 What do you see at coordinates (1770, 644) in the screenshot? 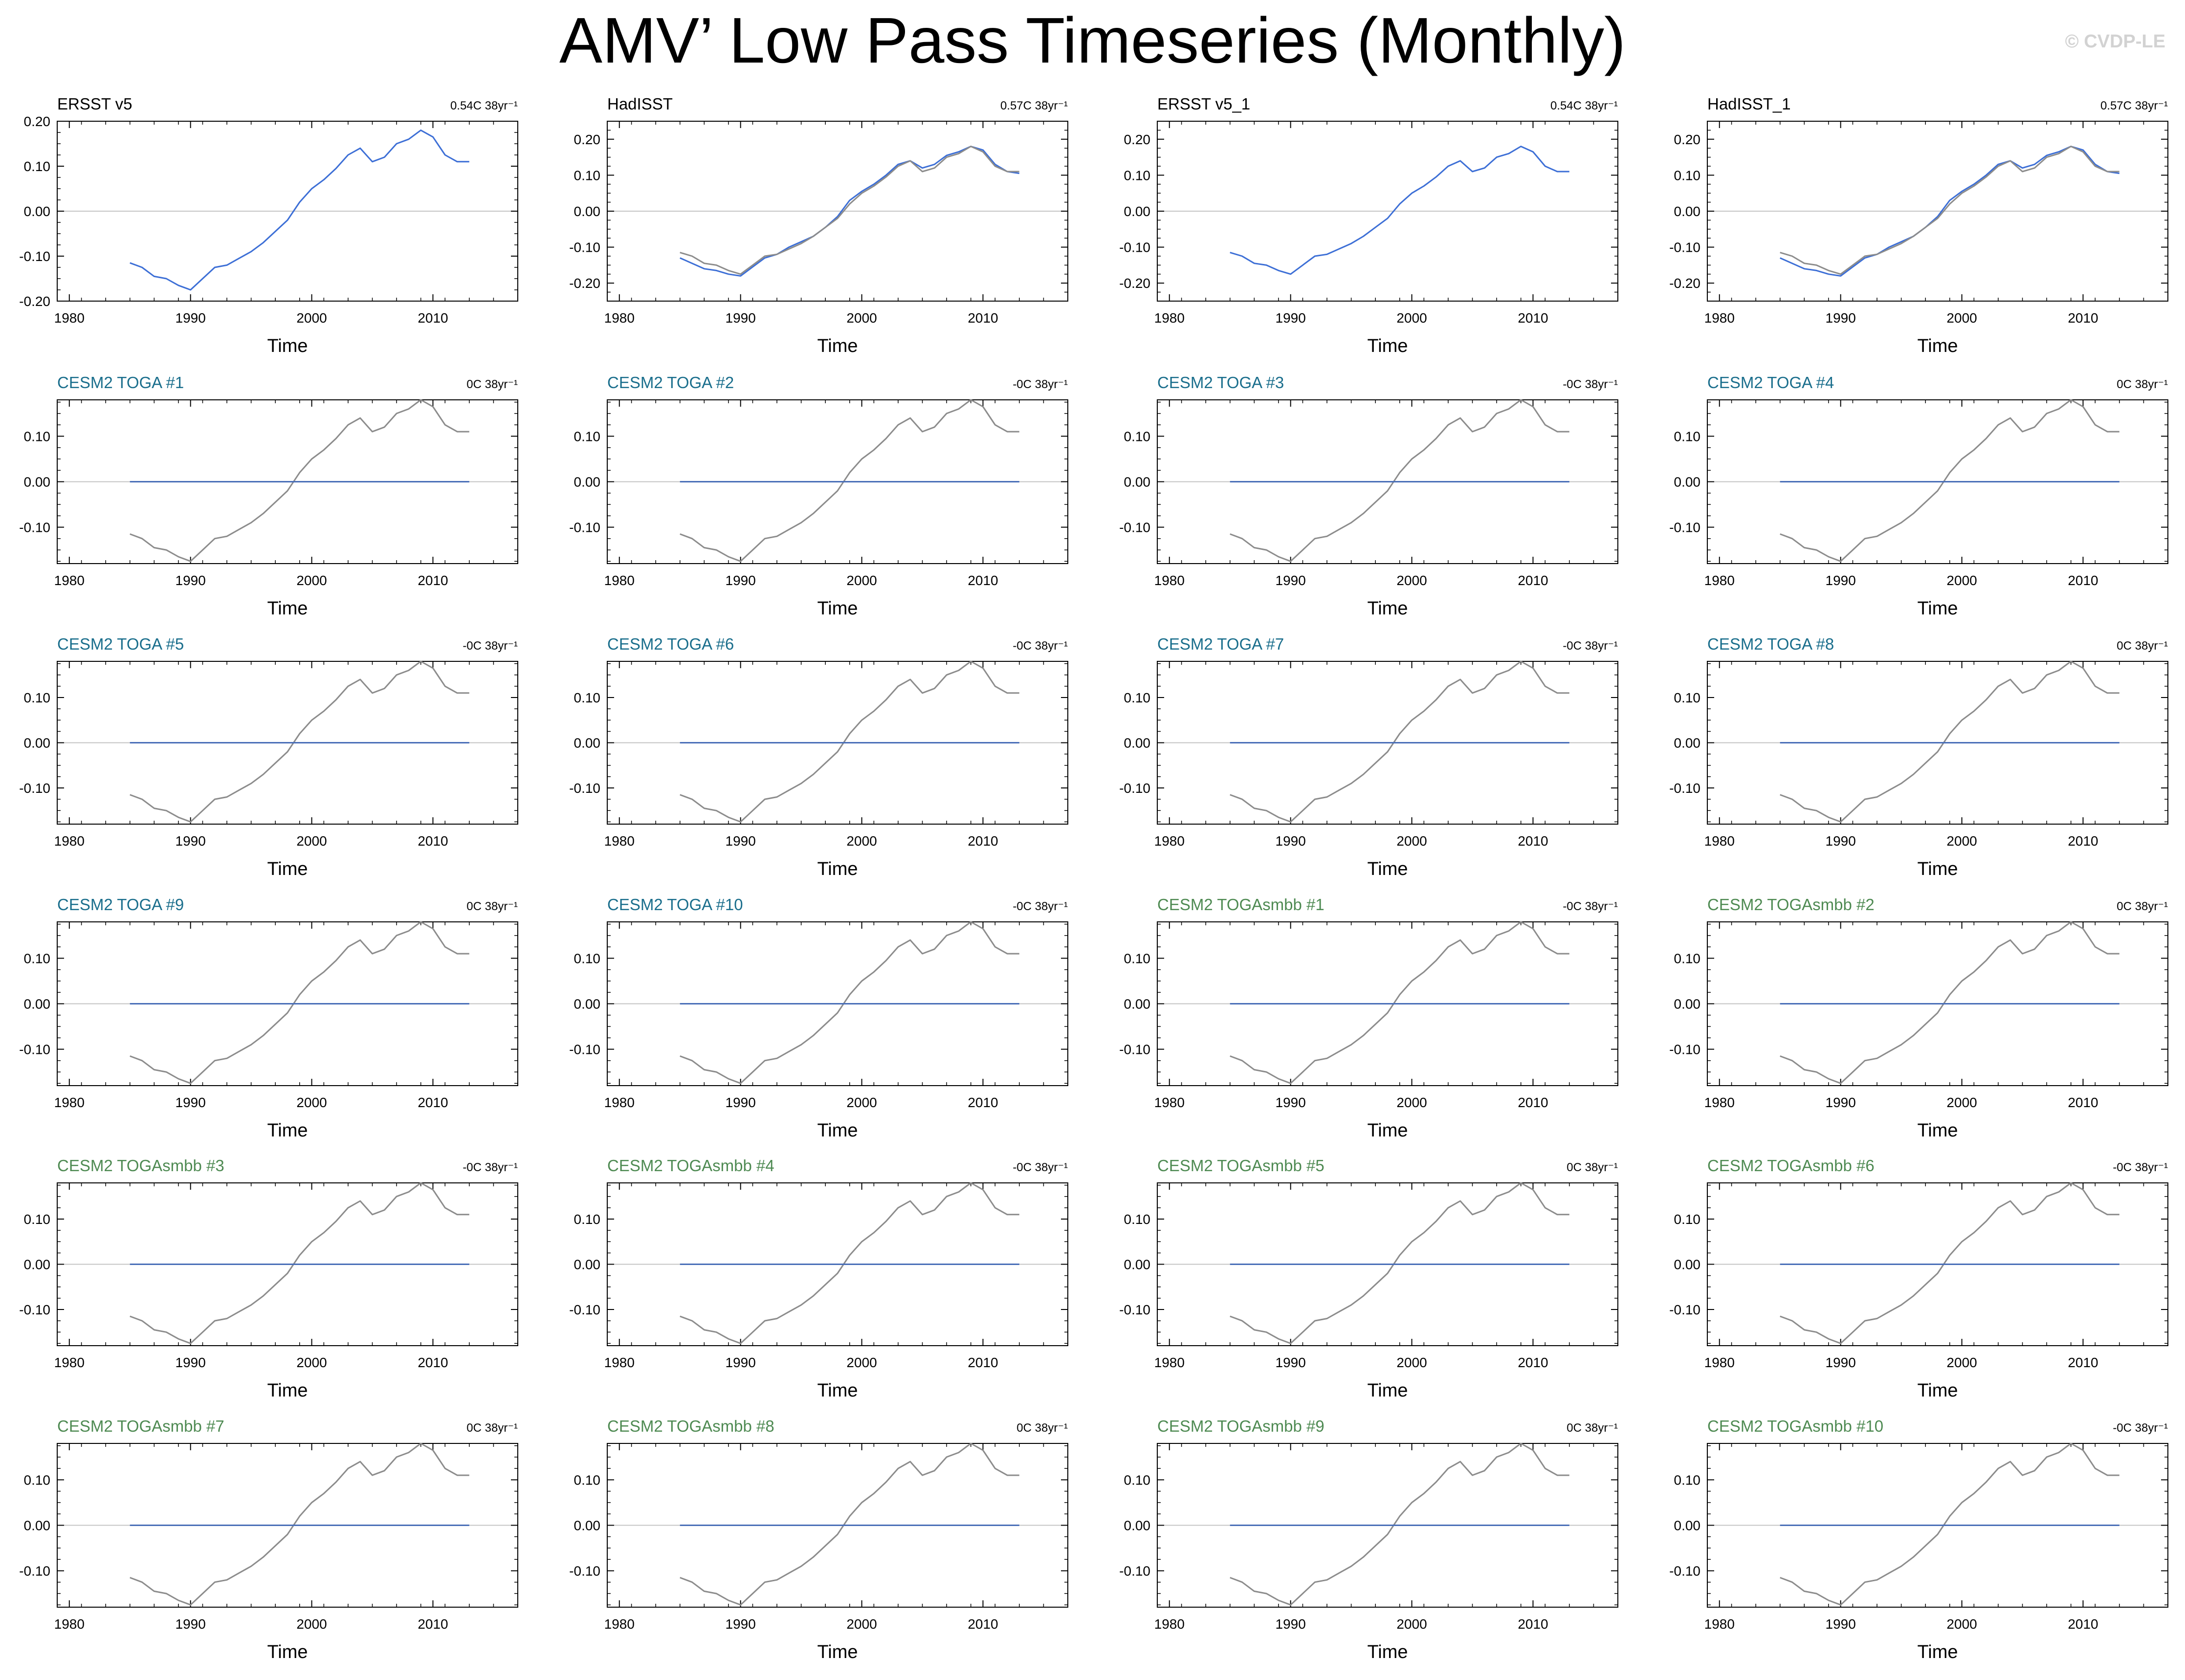
I see `panel-title: CESM2 TOGA #8` at bounding box center [1770, 644].